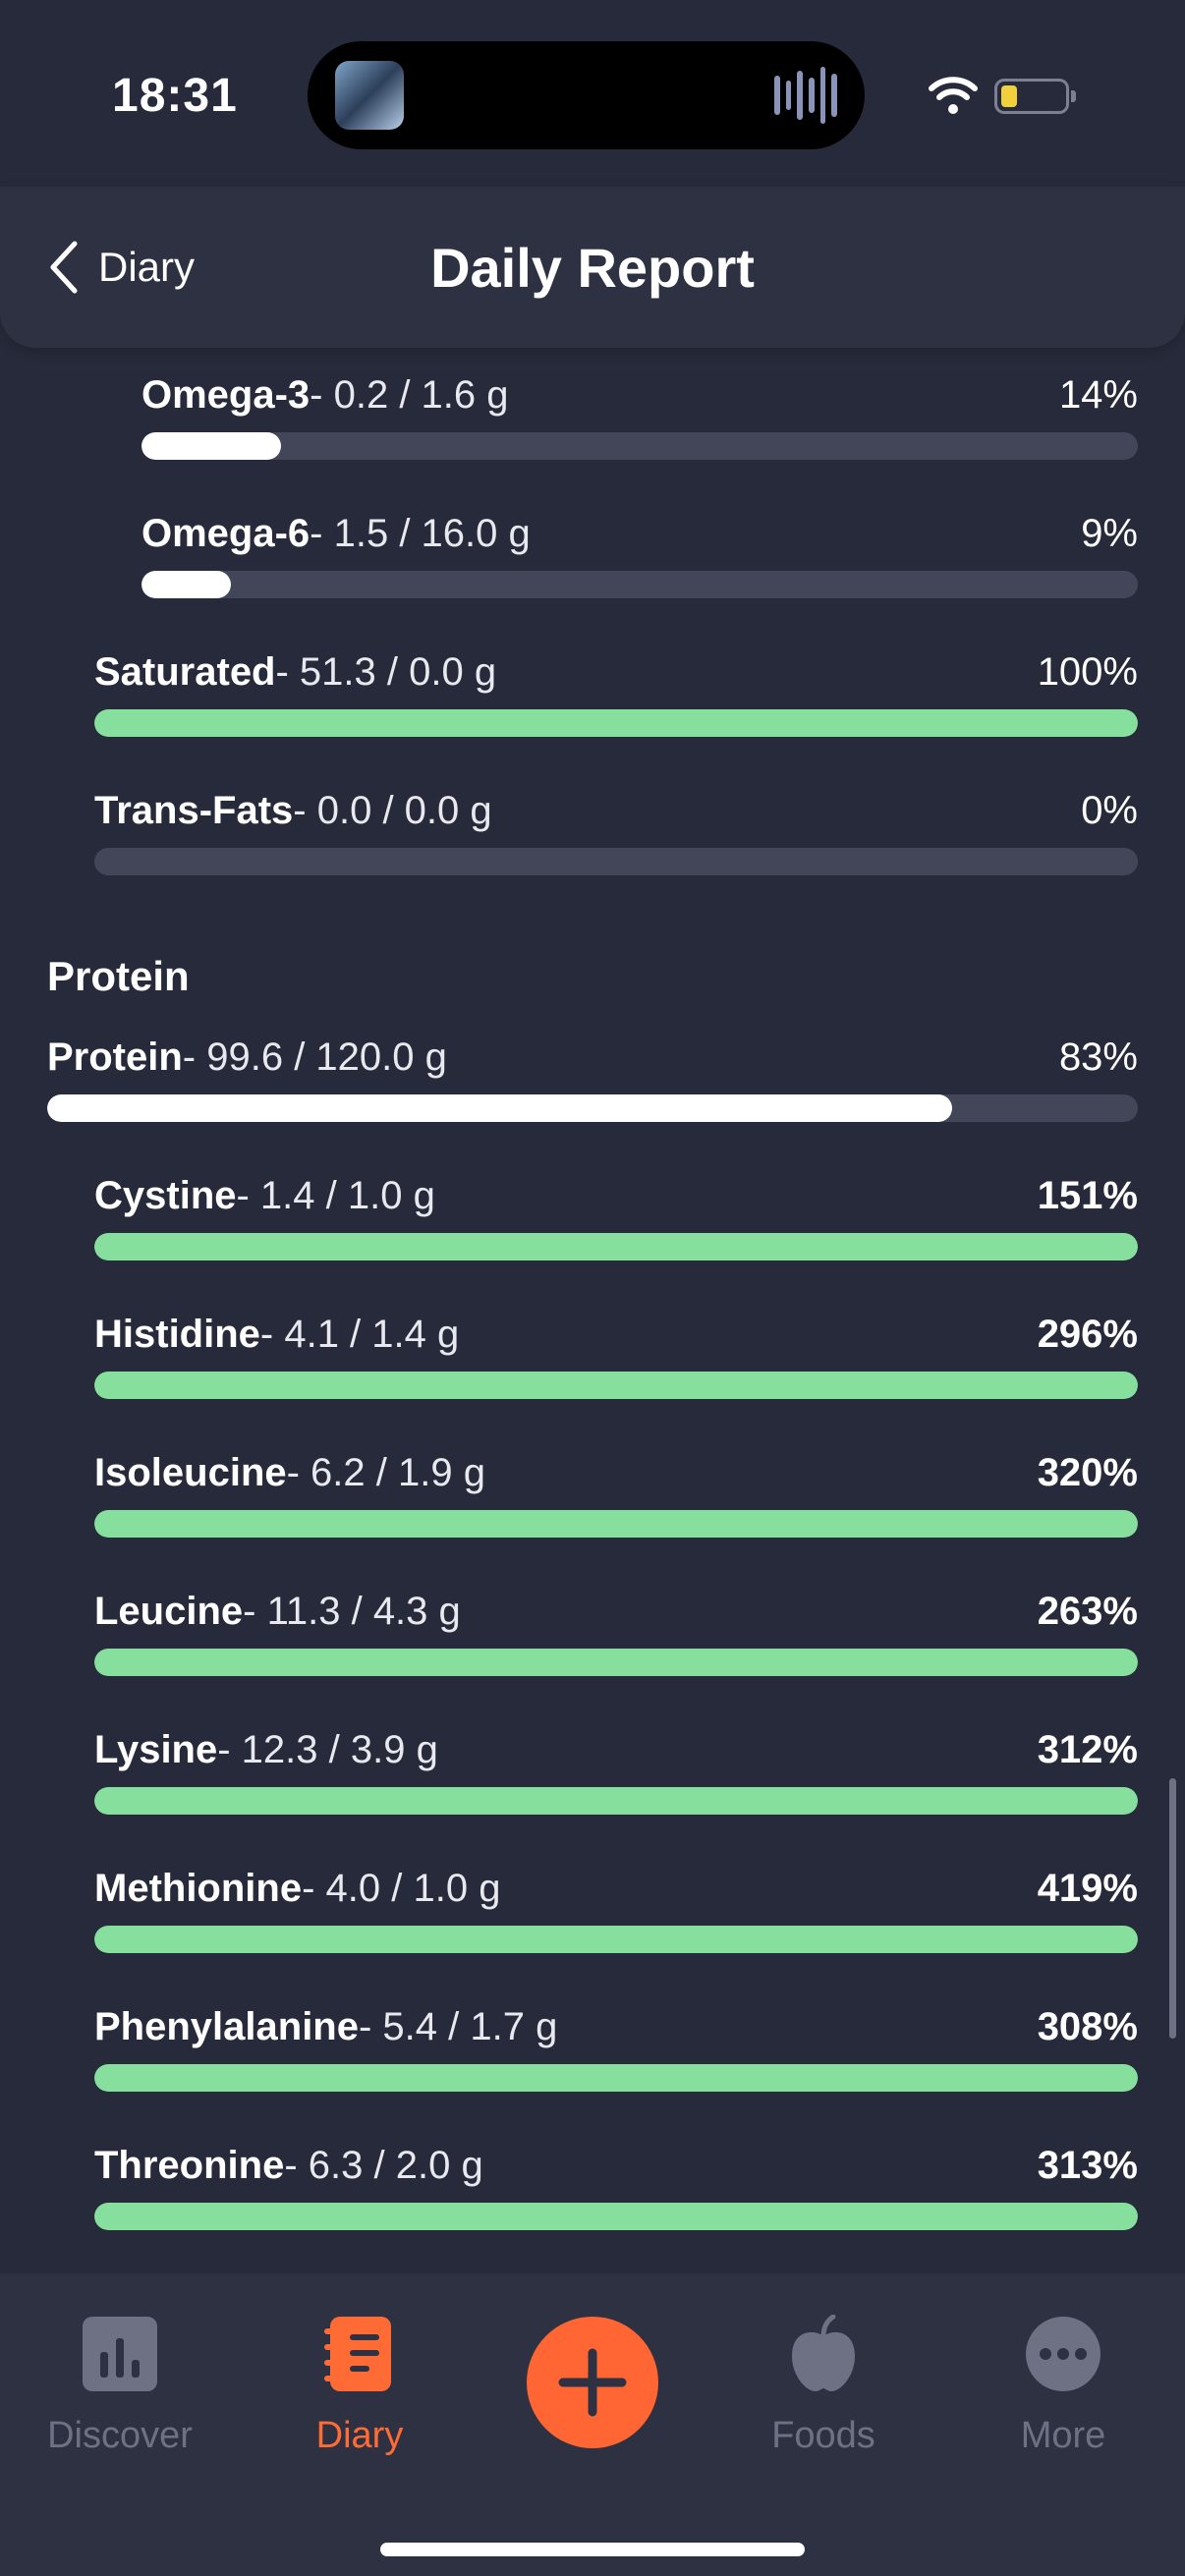 The width and height of the screenshot is (1185, 2576). Describe the element at coordinates (592, 1080) in the screenshot. I see `nutrient-row-protein-total: Protein- 99.6 / 120.0 g 83%` at that location.